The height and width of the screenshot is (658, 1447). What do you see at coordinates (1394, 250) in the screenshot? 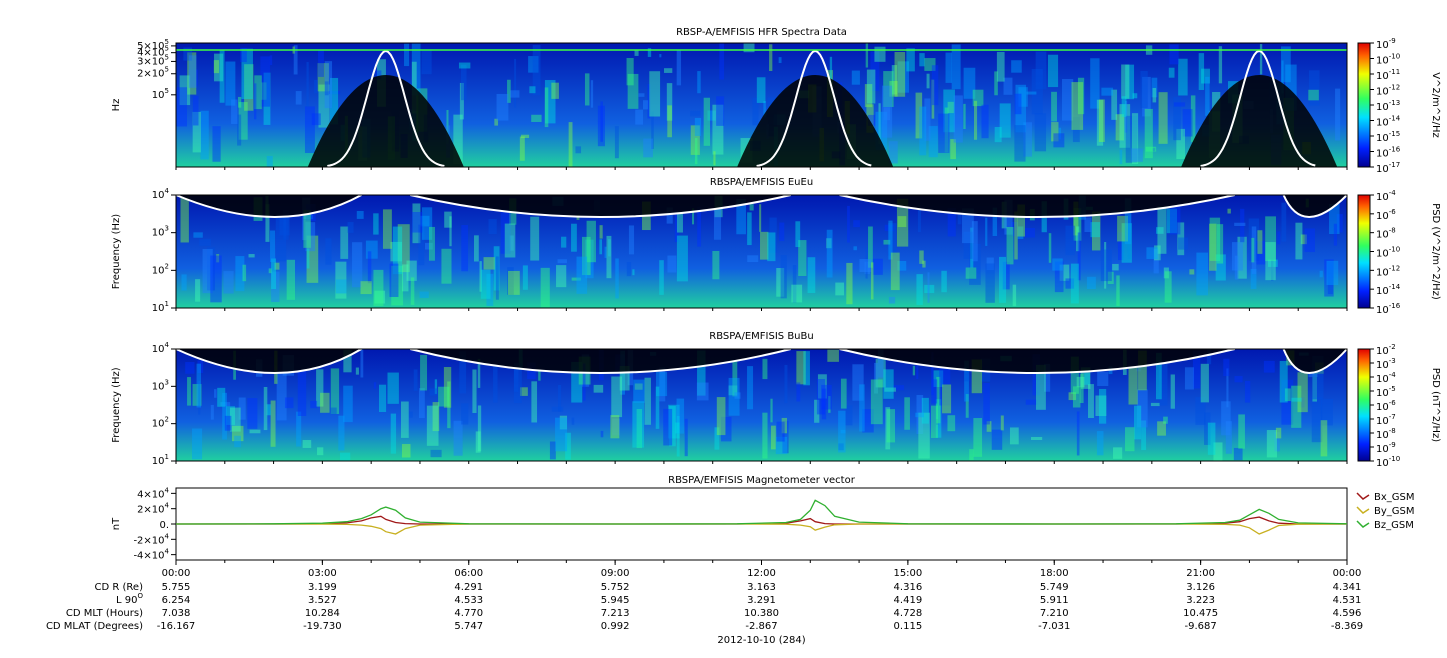
I see `colorbar-tick-label-exponent: -10` at bounding box center [1394, 250].